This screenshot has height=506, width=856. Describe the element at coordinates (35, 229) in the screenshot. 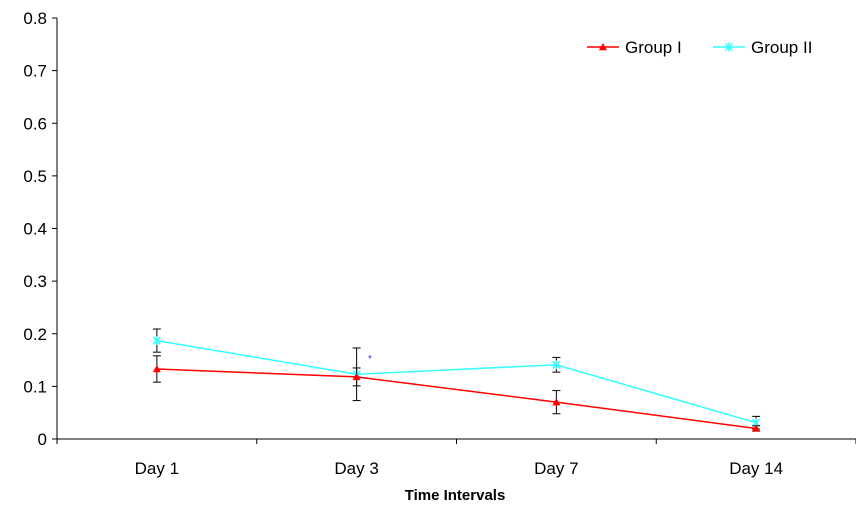

I see `y-tick-label: 0.4` at that location.